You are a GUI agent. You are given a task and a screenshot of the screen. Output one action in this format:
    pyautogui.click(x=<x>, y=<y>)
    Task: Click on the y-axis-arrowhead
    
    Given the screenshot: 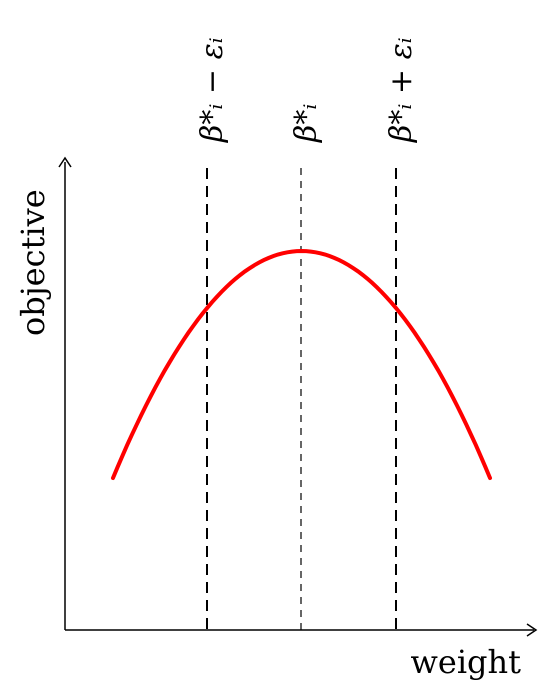 What is the action you would take?
    pyautogui.click(x=65, y=162)
    